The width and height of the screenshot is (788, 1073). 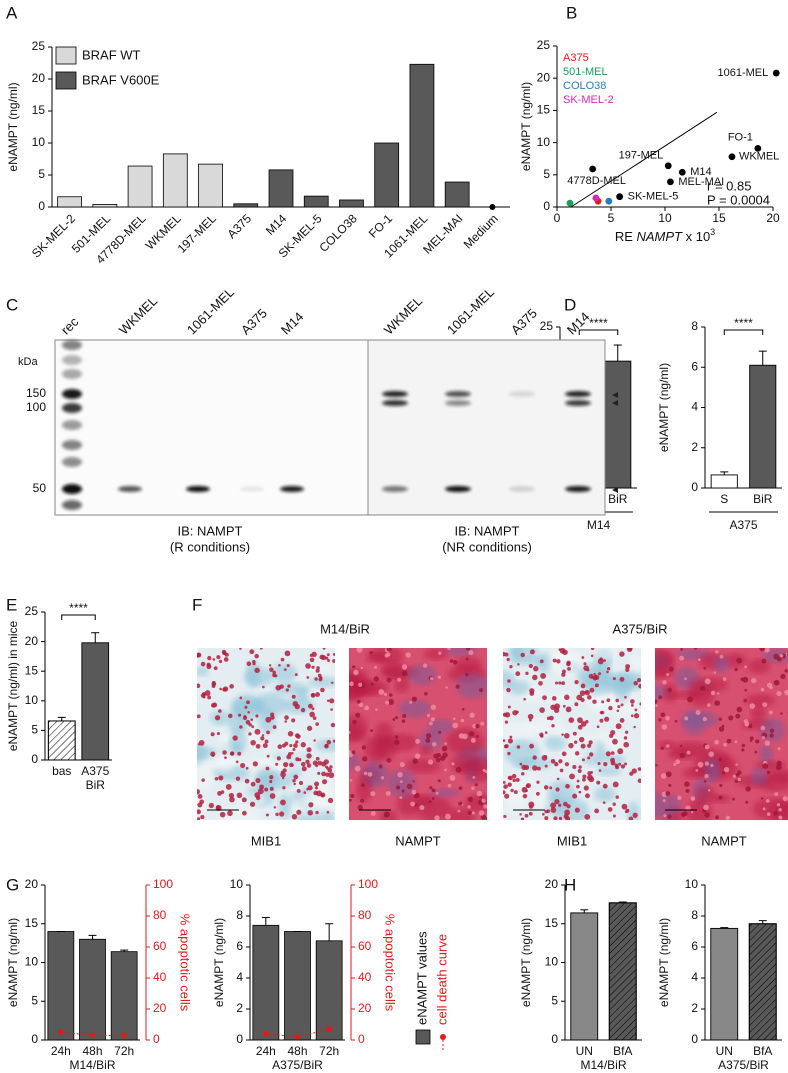 I want to click on y-tick-label: 10, so click(x=544, y=142).